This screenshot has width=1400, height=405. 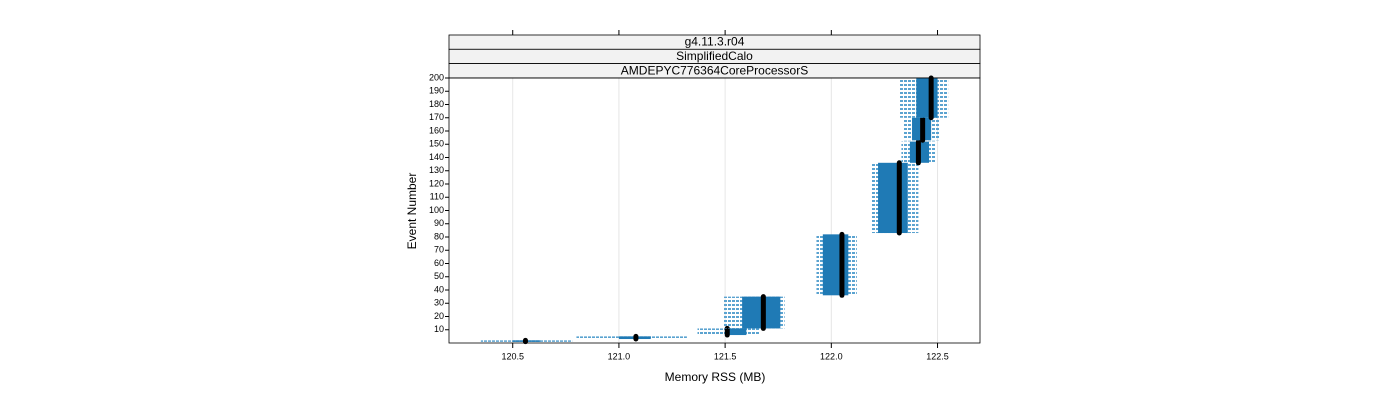 What do you see at coordinates (436, 130) in the screenshot?
I see `y-tick-label: 160` at bounding box center [436, 130].